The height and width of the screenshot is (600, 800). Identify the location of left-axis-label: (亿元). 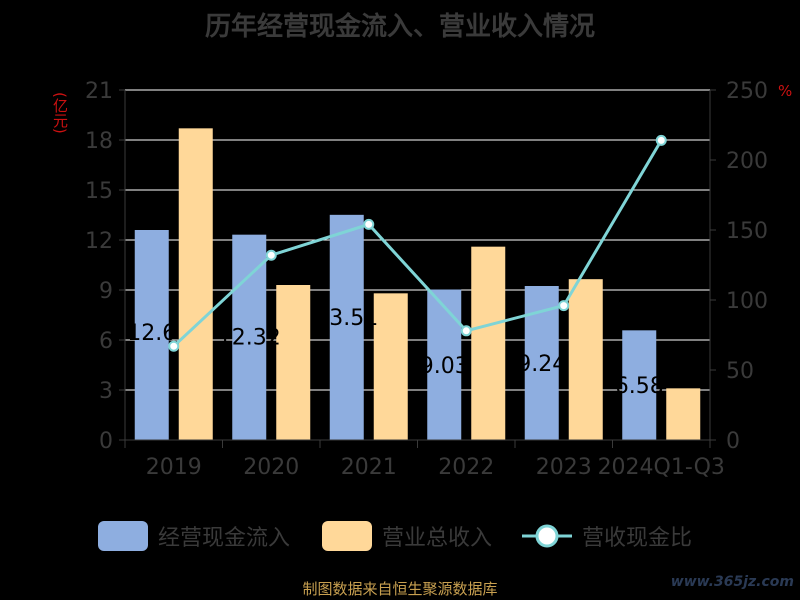
(60, 113).